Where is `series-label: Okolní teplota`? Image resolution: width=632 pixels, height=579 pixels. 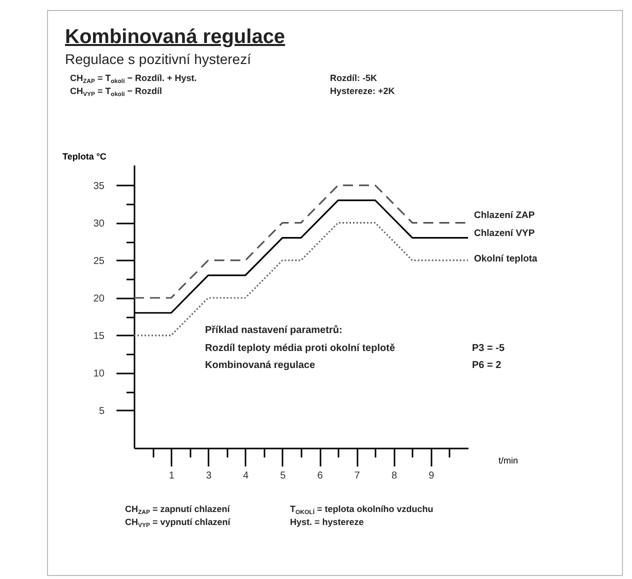
series-label: Okolní teplota is located at coordinates (506, 258).